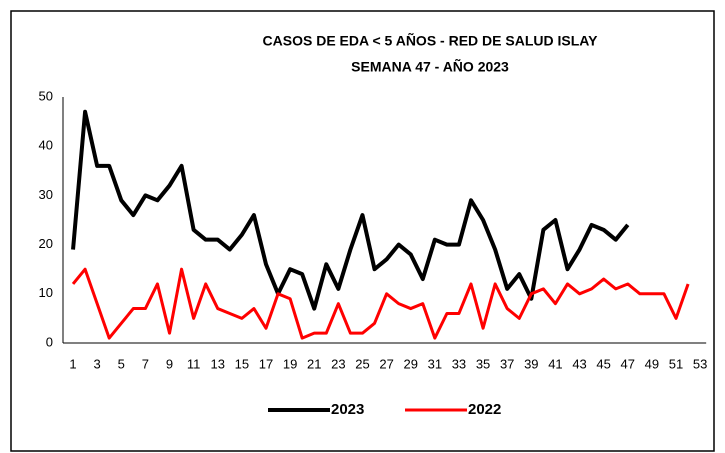  Describe the element at coordinates (435, 363) in the screenshot. I see `x-tick-label: 31` at that location.